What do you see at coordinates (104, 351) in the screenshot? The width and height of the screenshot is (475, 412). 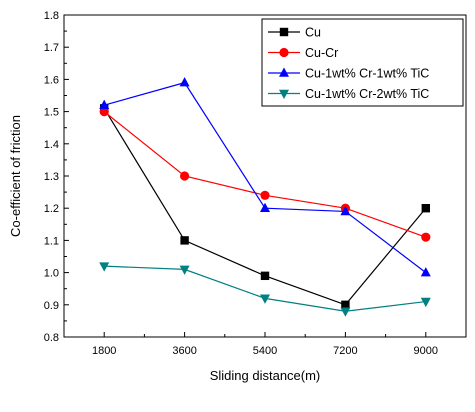 I see `x-tick-label: 1800` at bounding box center [104, 351].